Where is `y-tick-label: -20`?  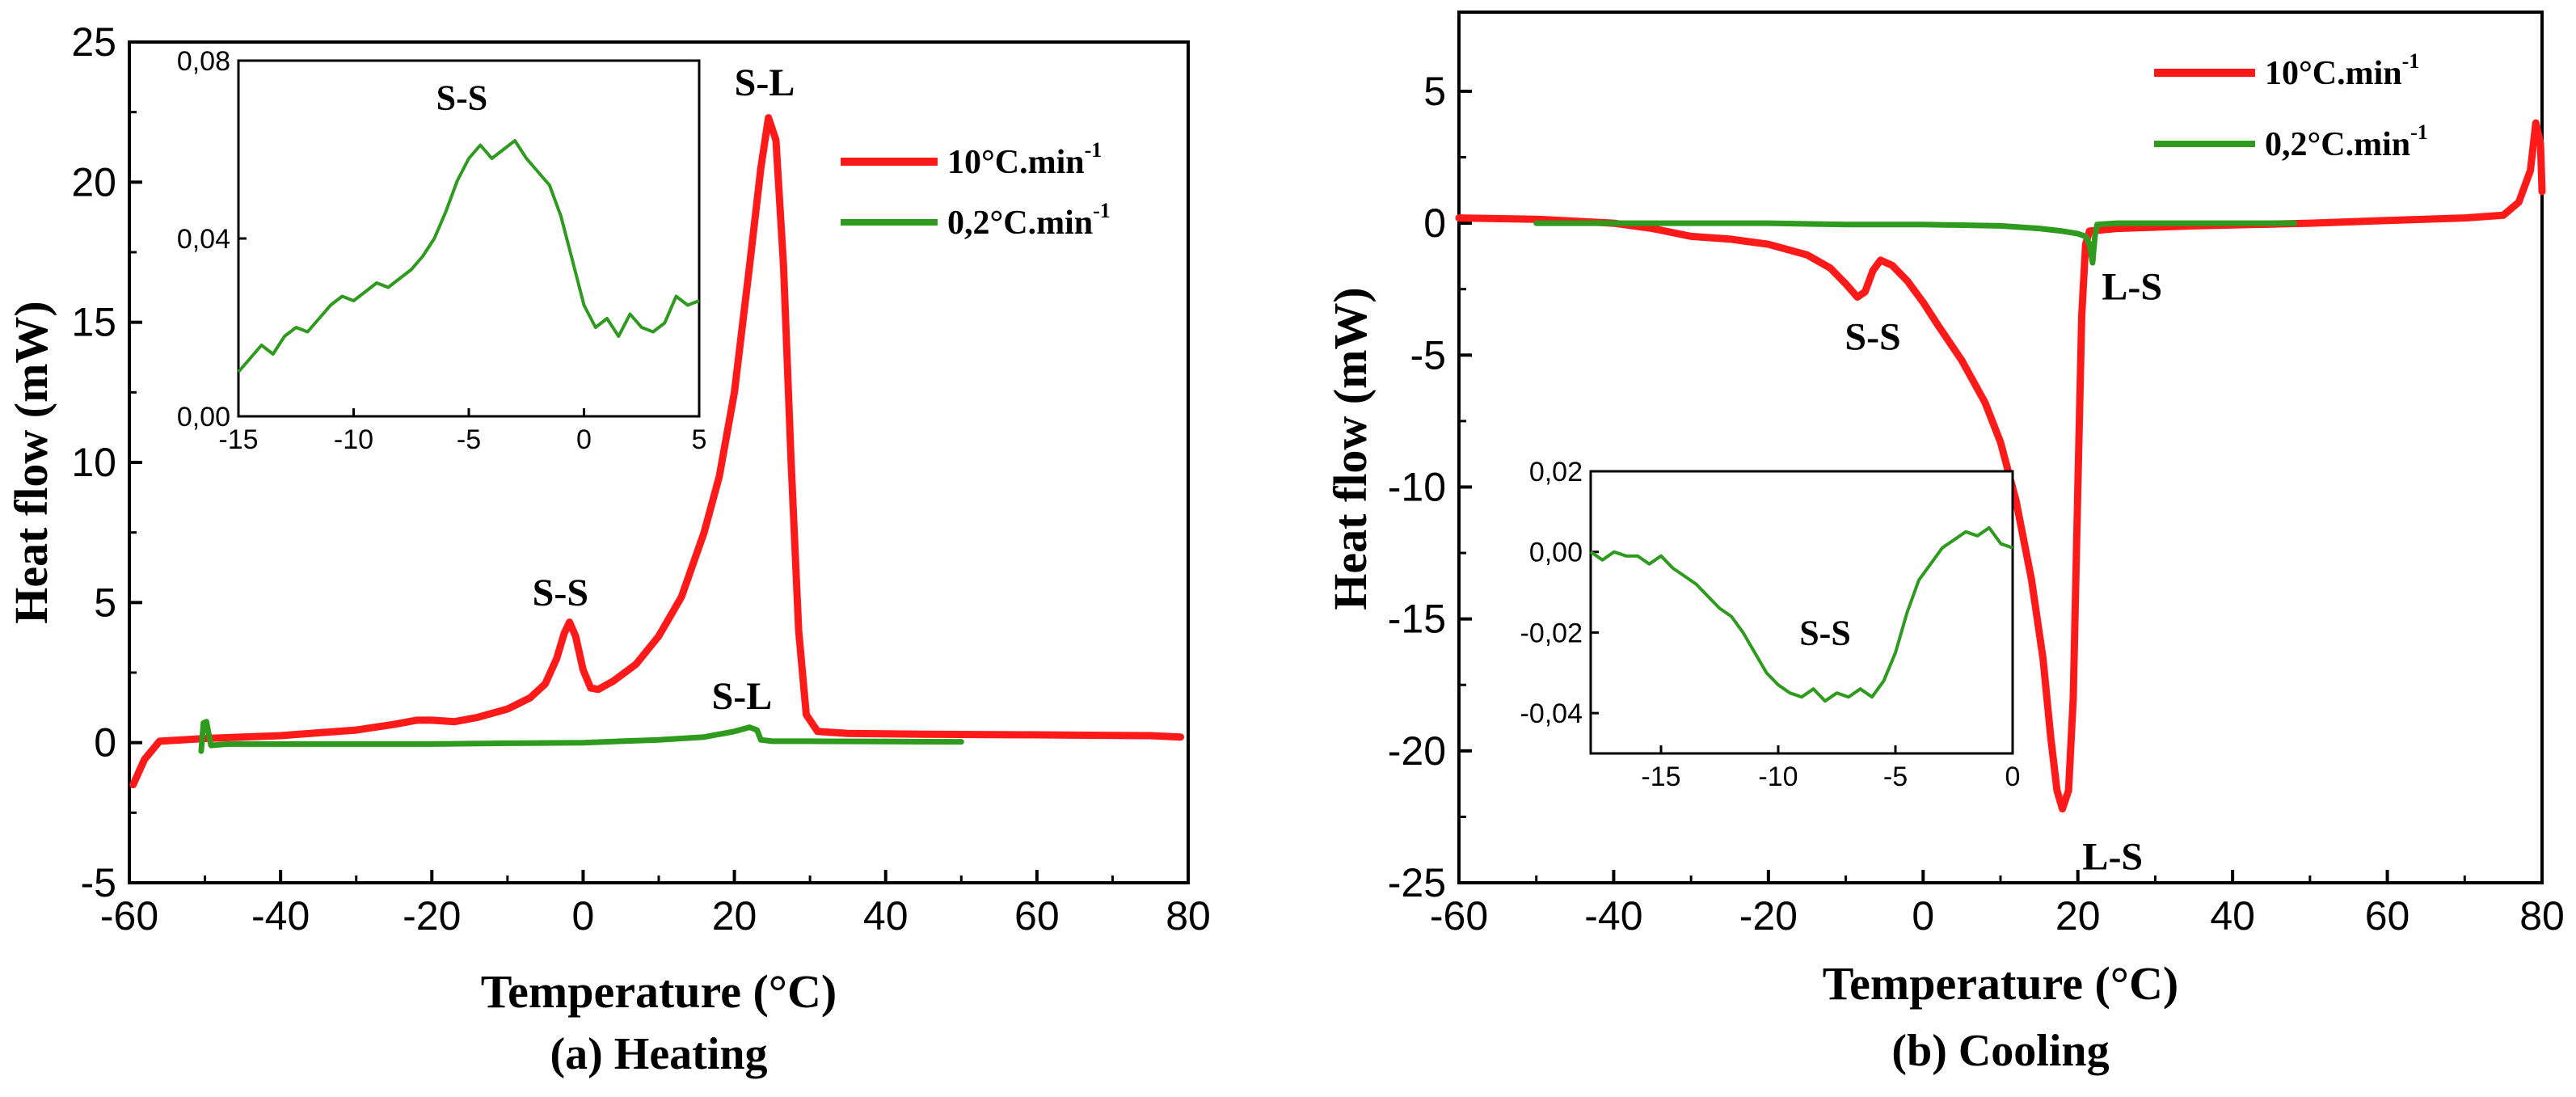
y-tick-label: -20 is located at coordinates (1417, 751).